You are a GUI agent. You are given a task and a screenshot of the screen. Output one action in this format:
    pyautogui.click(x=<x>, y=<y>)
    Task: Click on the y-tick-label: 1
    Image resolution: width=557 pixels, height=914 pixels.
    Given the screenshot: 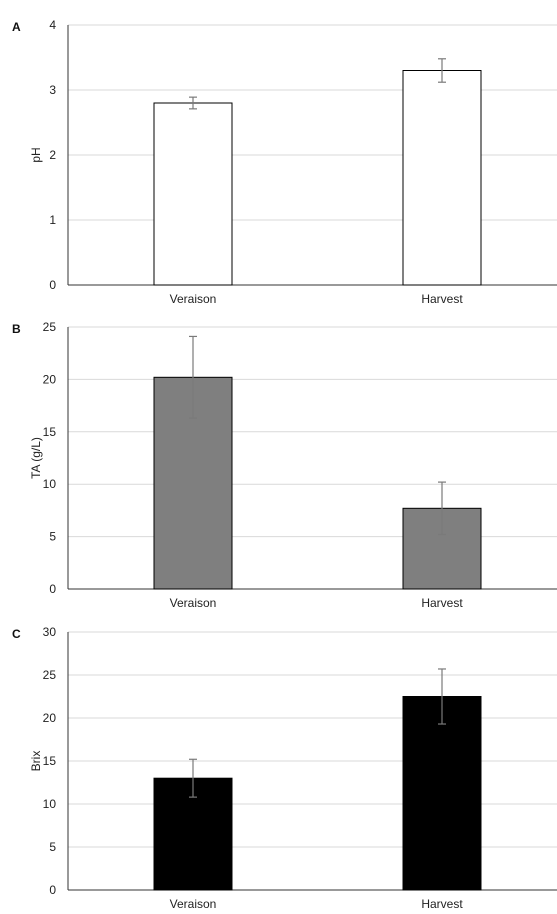 What is the action you would take?
    pyautogui.click(x=52, y=220)
    